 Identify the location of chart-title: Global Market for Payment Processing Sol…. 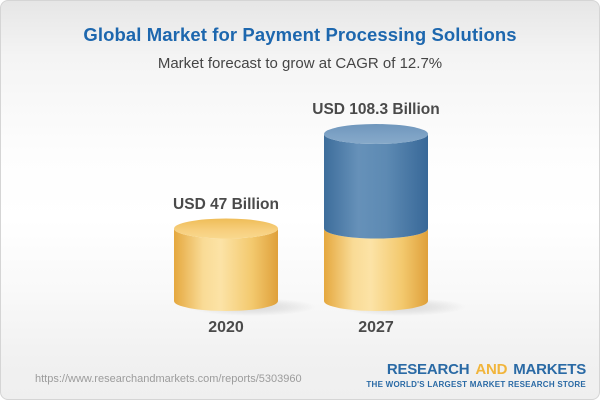
(300, 34).